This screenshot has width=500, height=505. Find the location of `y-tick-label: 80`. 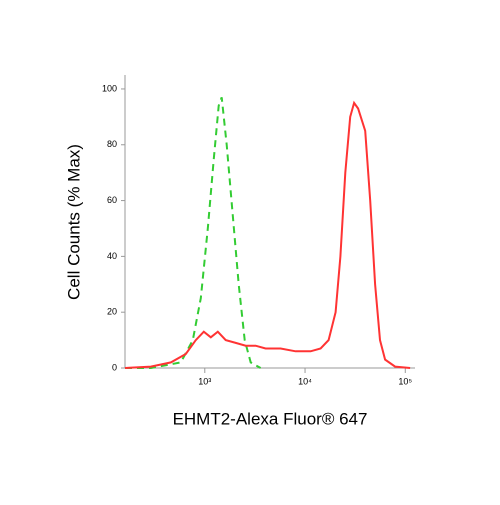

y-tick-label: 80 is located at coordinates (112, 144).